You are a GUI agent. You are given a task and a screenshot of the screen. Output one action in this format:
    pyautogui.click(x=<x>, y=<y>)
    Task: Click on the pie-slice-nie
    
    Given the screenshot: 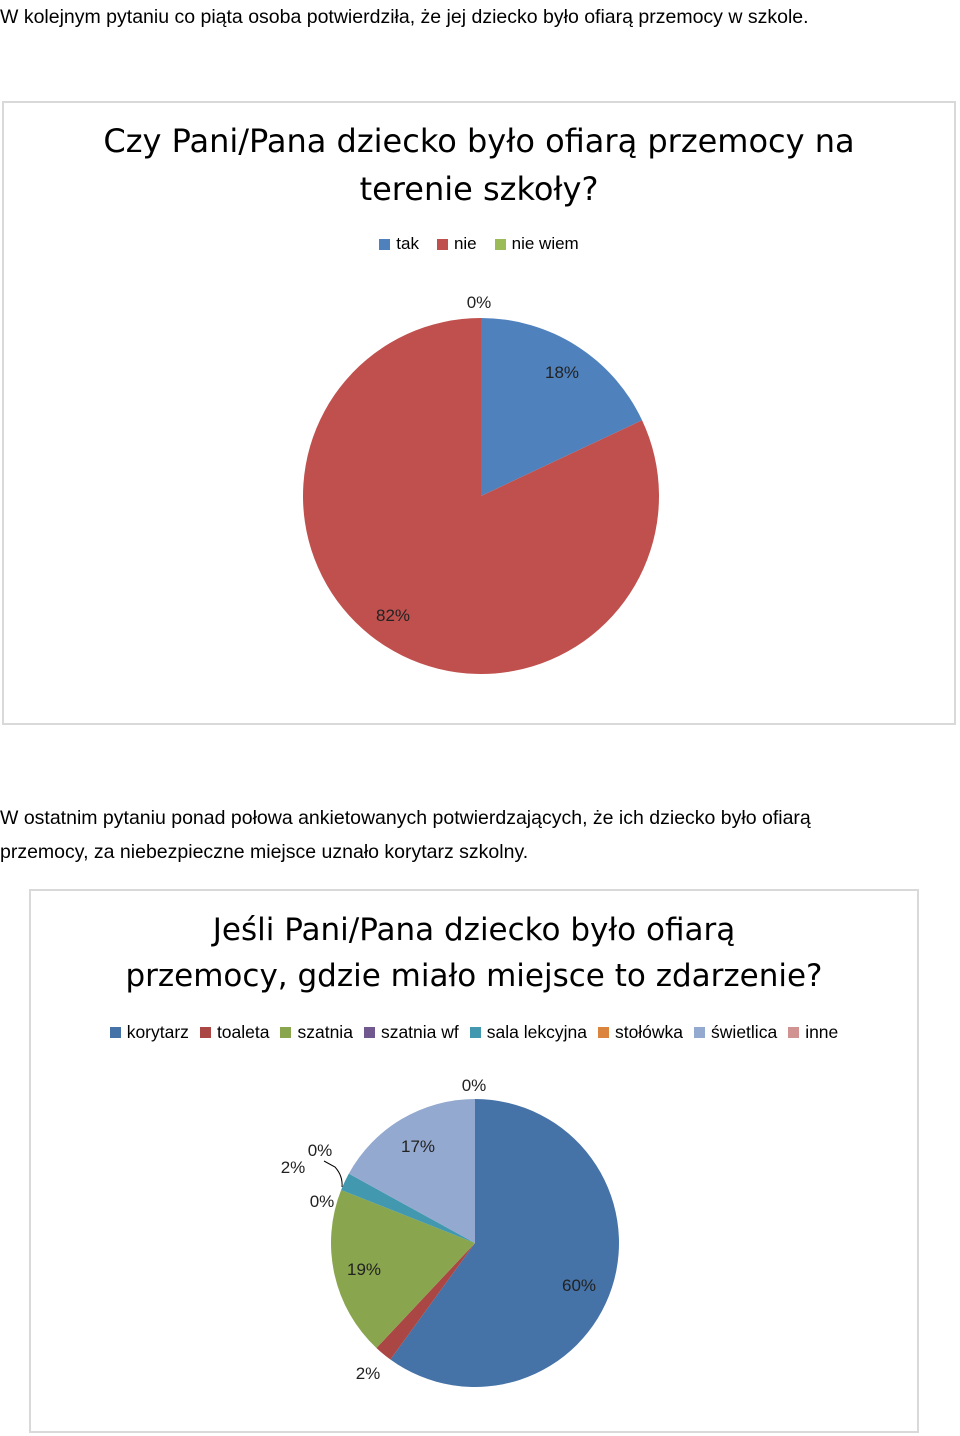 What is the action you would take?
    pyautogui.click(x=481, y=496)
    